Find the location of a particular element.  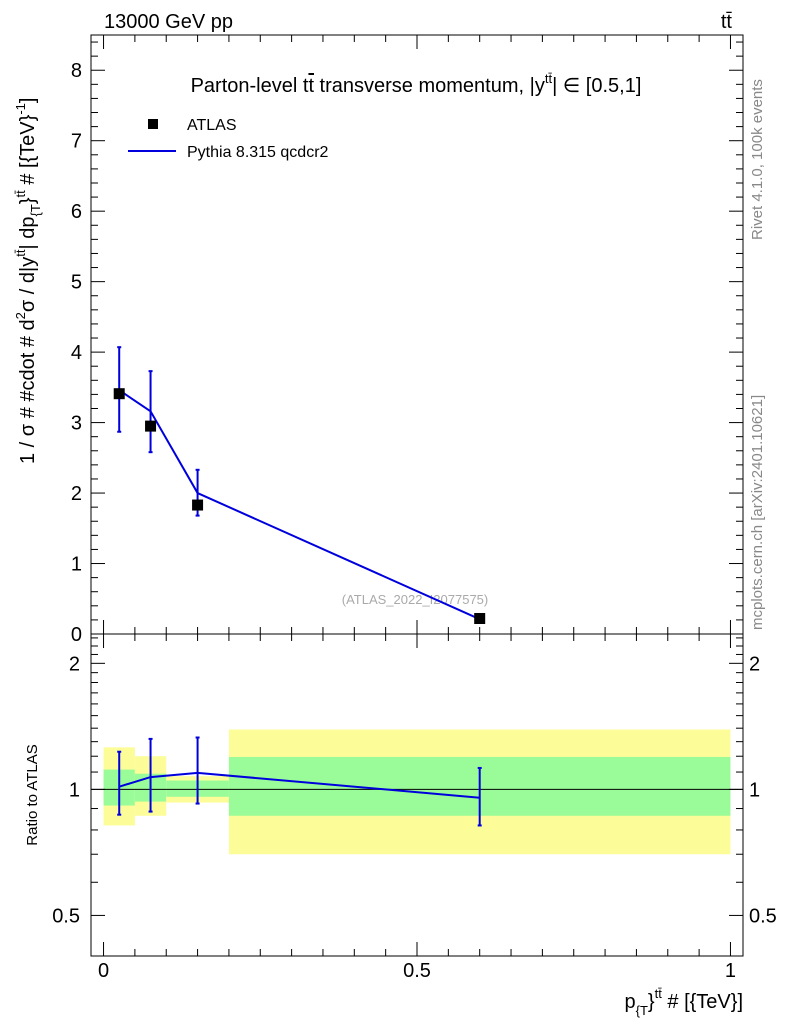

ratio-ytick-label-left: 0.5 is located at coordinates (66, 916).